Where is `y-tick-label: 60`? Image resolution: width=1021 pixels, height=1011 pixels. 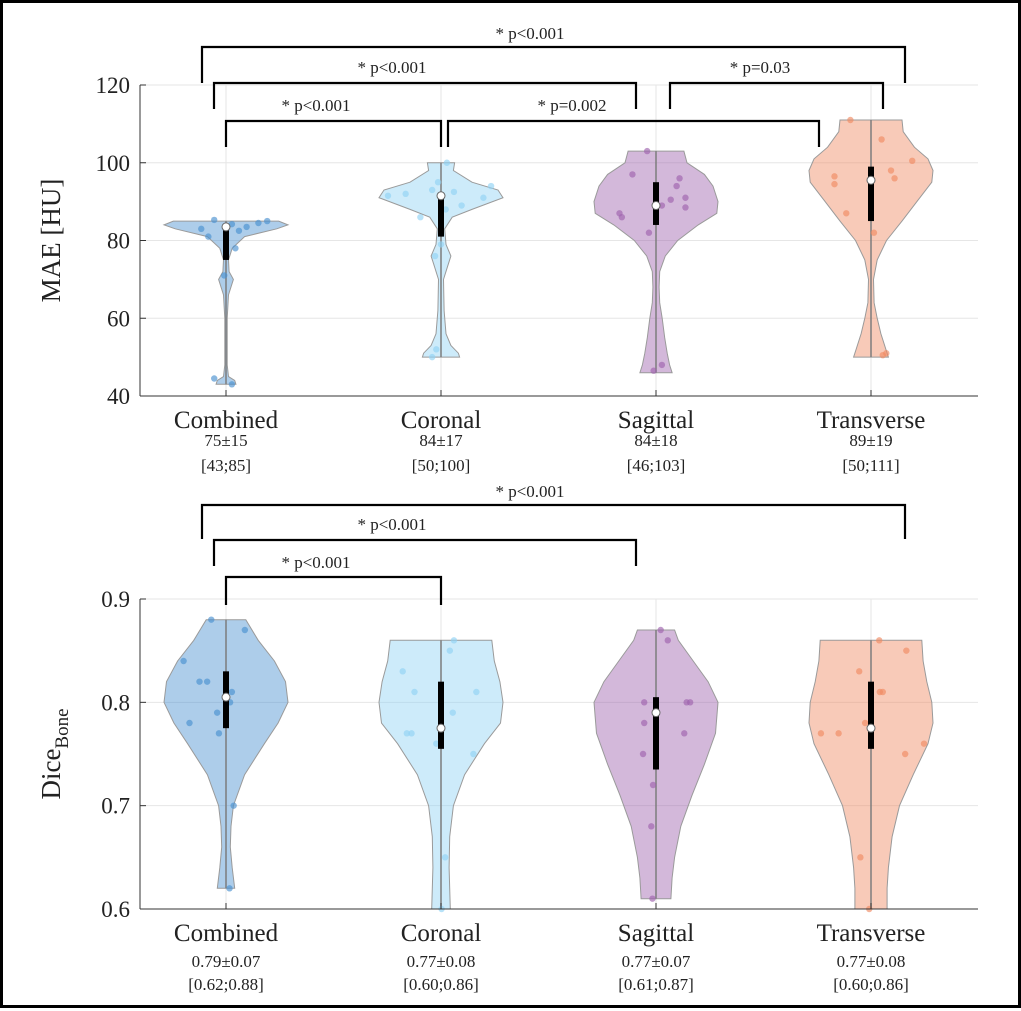 y-tick-label: 60 is located at coordinates (118, 318).